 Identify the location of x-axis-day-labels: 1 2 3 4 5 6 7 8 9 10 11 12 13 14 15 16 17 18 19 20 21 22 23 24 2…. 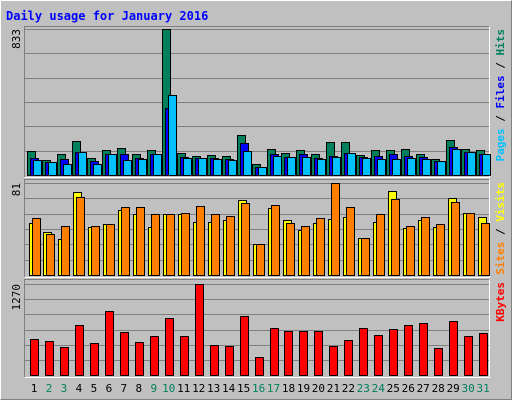
(260, 388).